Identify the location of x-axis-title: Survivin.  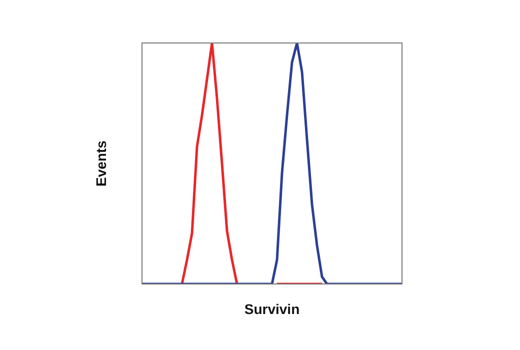
(272, 308).